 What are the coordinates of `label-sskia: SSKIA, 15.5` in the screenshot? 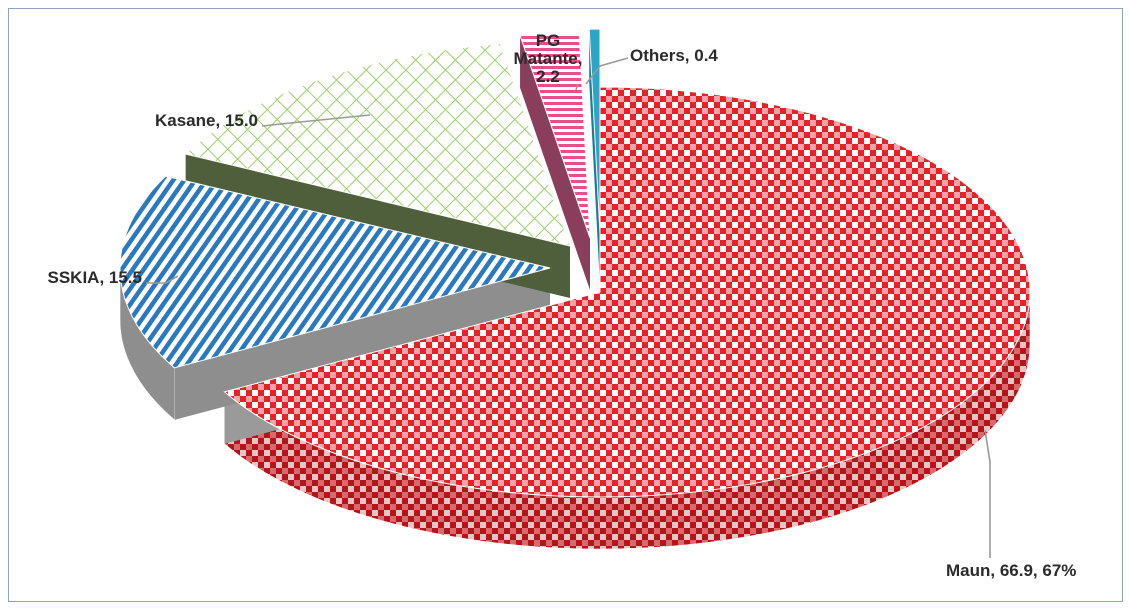 It's located at (95, 277).